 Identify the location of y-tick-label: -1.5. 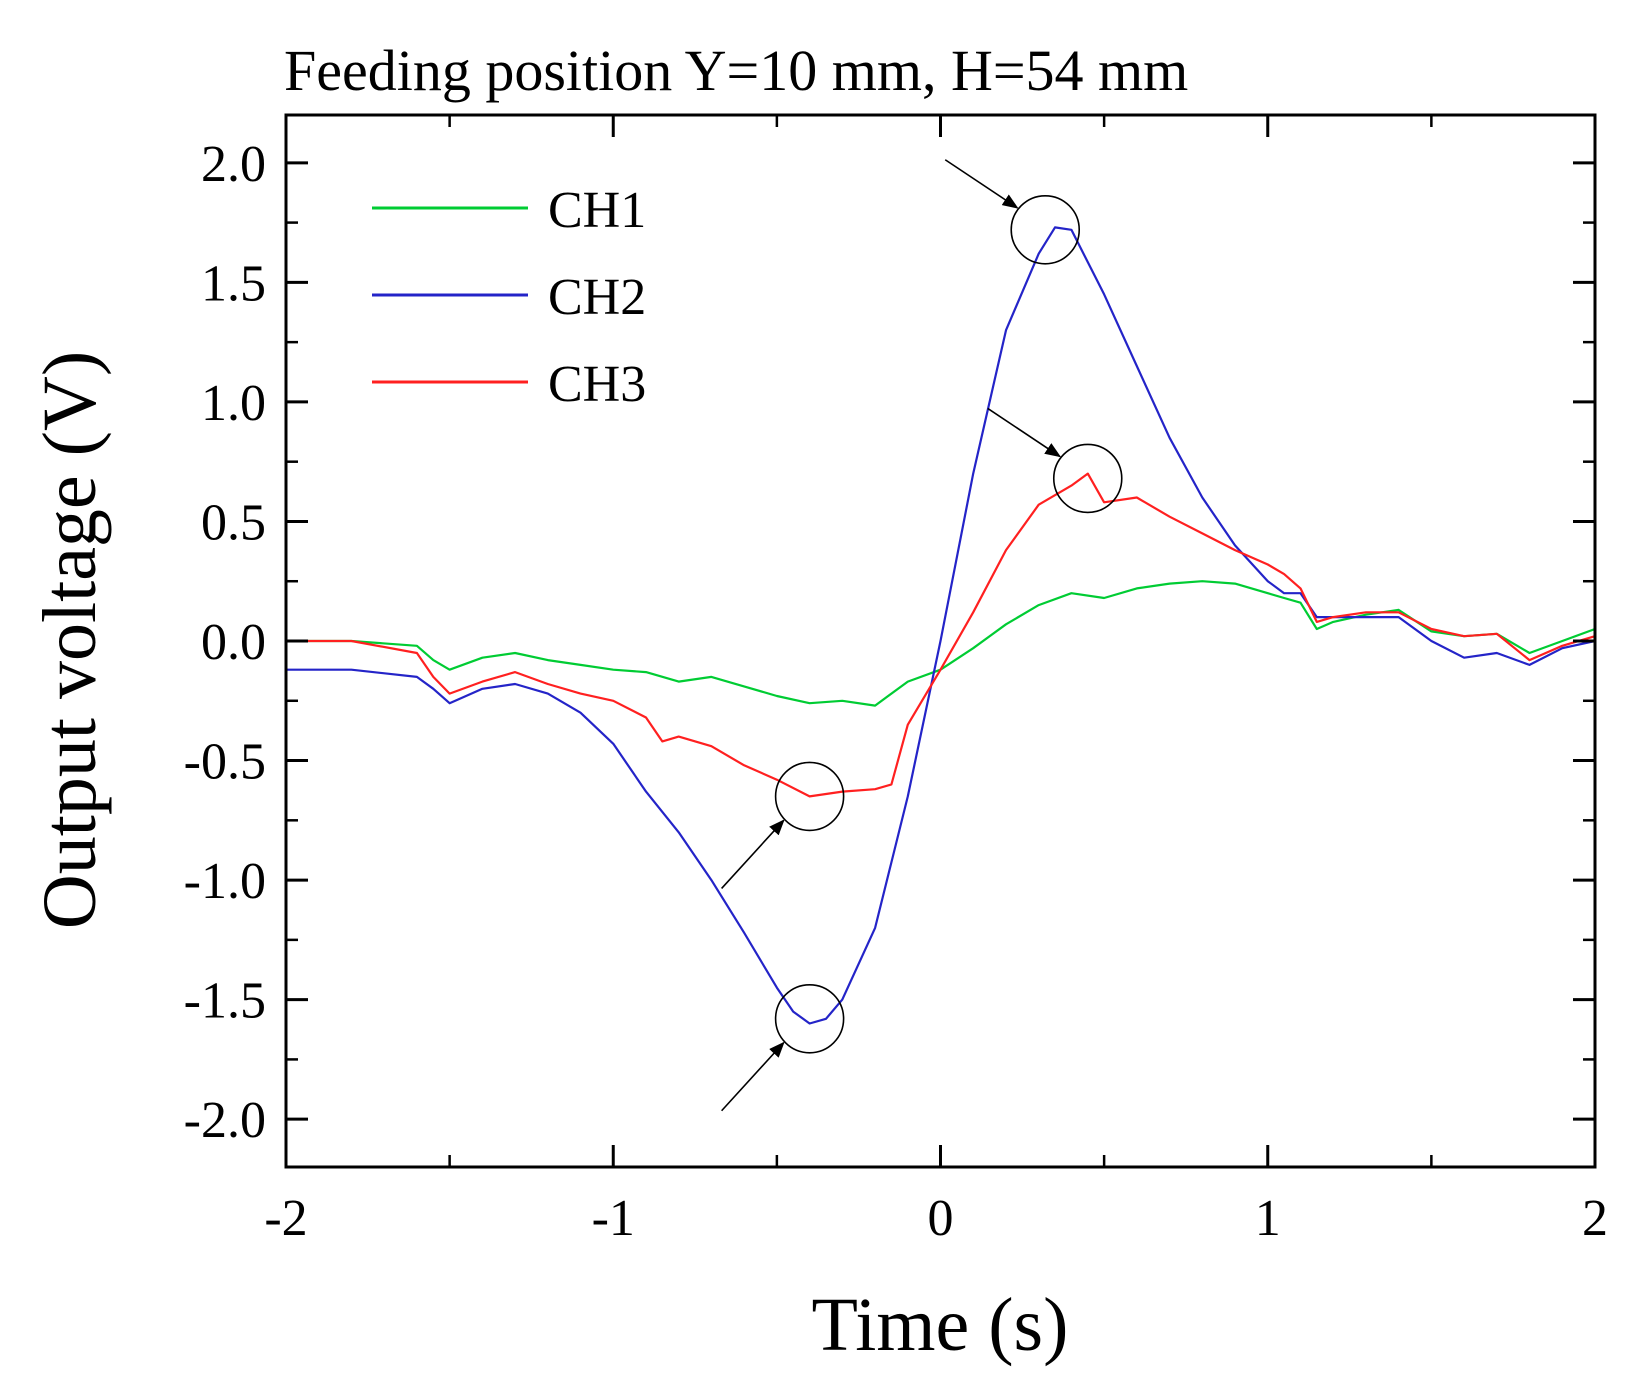
(225, 1001).